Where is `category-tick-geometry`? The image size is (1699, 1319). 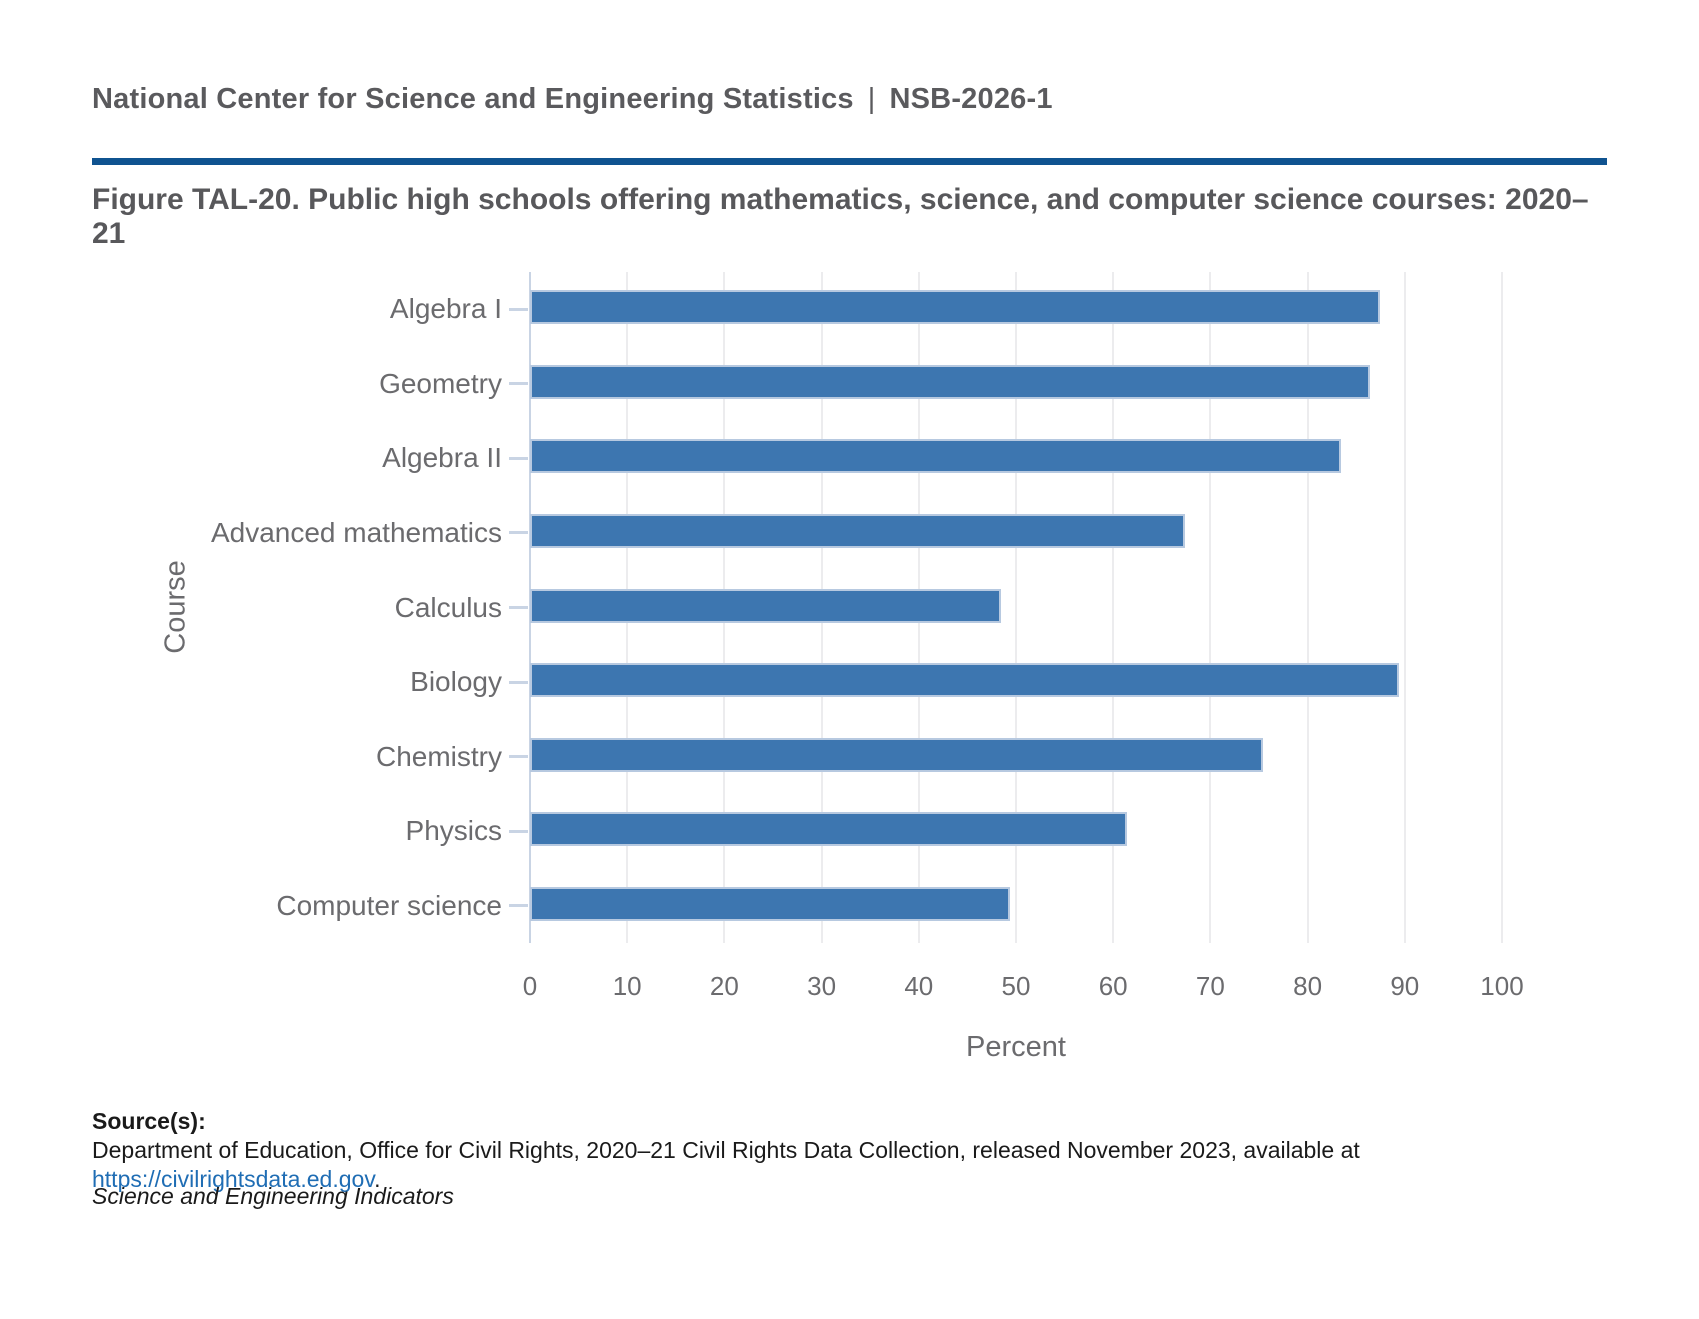 category-tick-geometry is located at coordinates (518, 384).